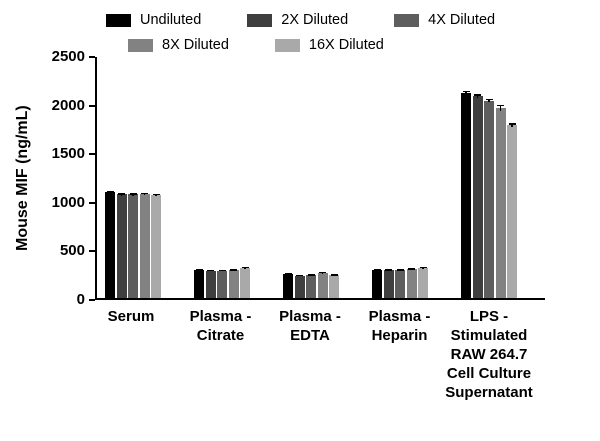 The image size is (600, 441). Describe the element at coordinates (489, 316) in the screenshot. I see `x-category-label-line: LPS -` at that location.